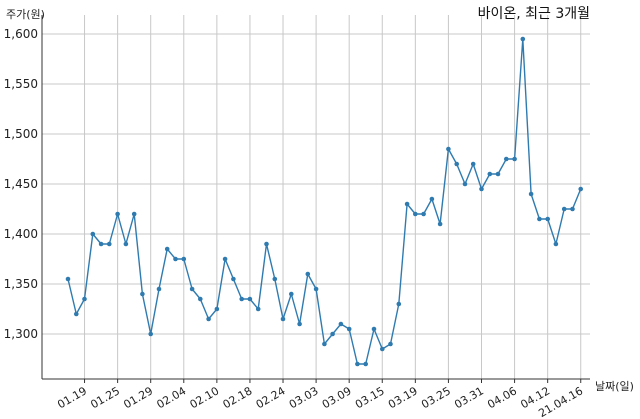 This screenshot has height=419, width=640. Describe the element at coordinates (337, 397) in the screenshot. I see `x-tick-label: 03.09` at that location.